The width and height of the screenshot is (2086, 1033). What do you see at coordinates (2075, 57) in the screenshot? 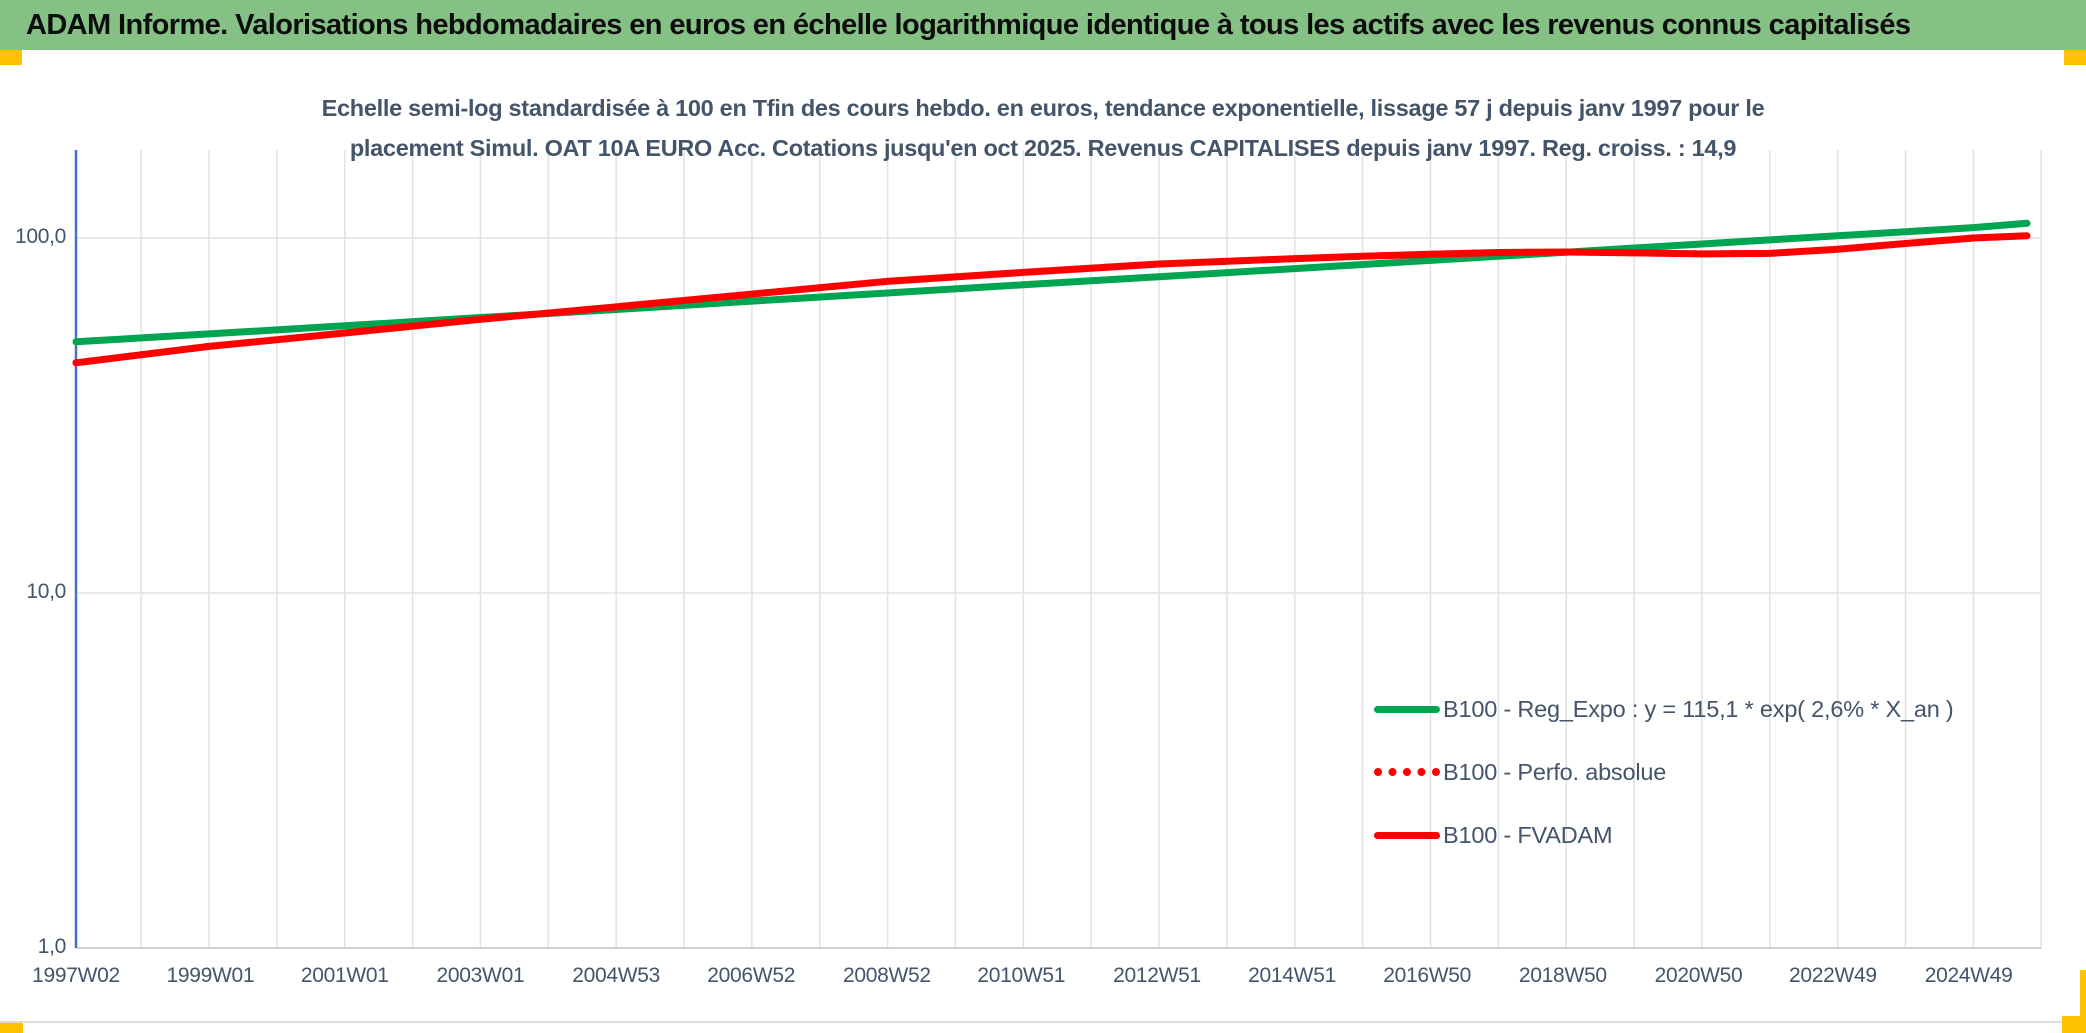
I see `gold-accent-top-right` at bounding box center [2075, 57].